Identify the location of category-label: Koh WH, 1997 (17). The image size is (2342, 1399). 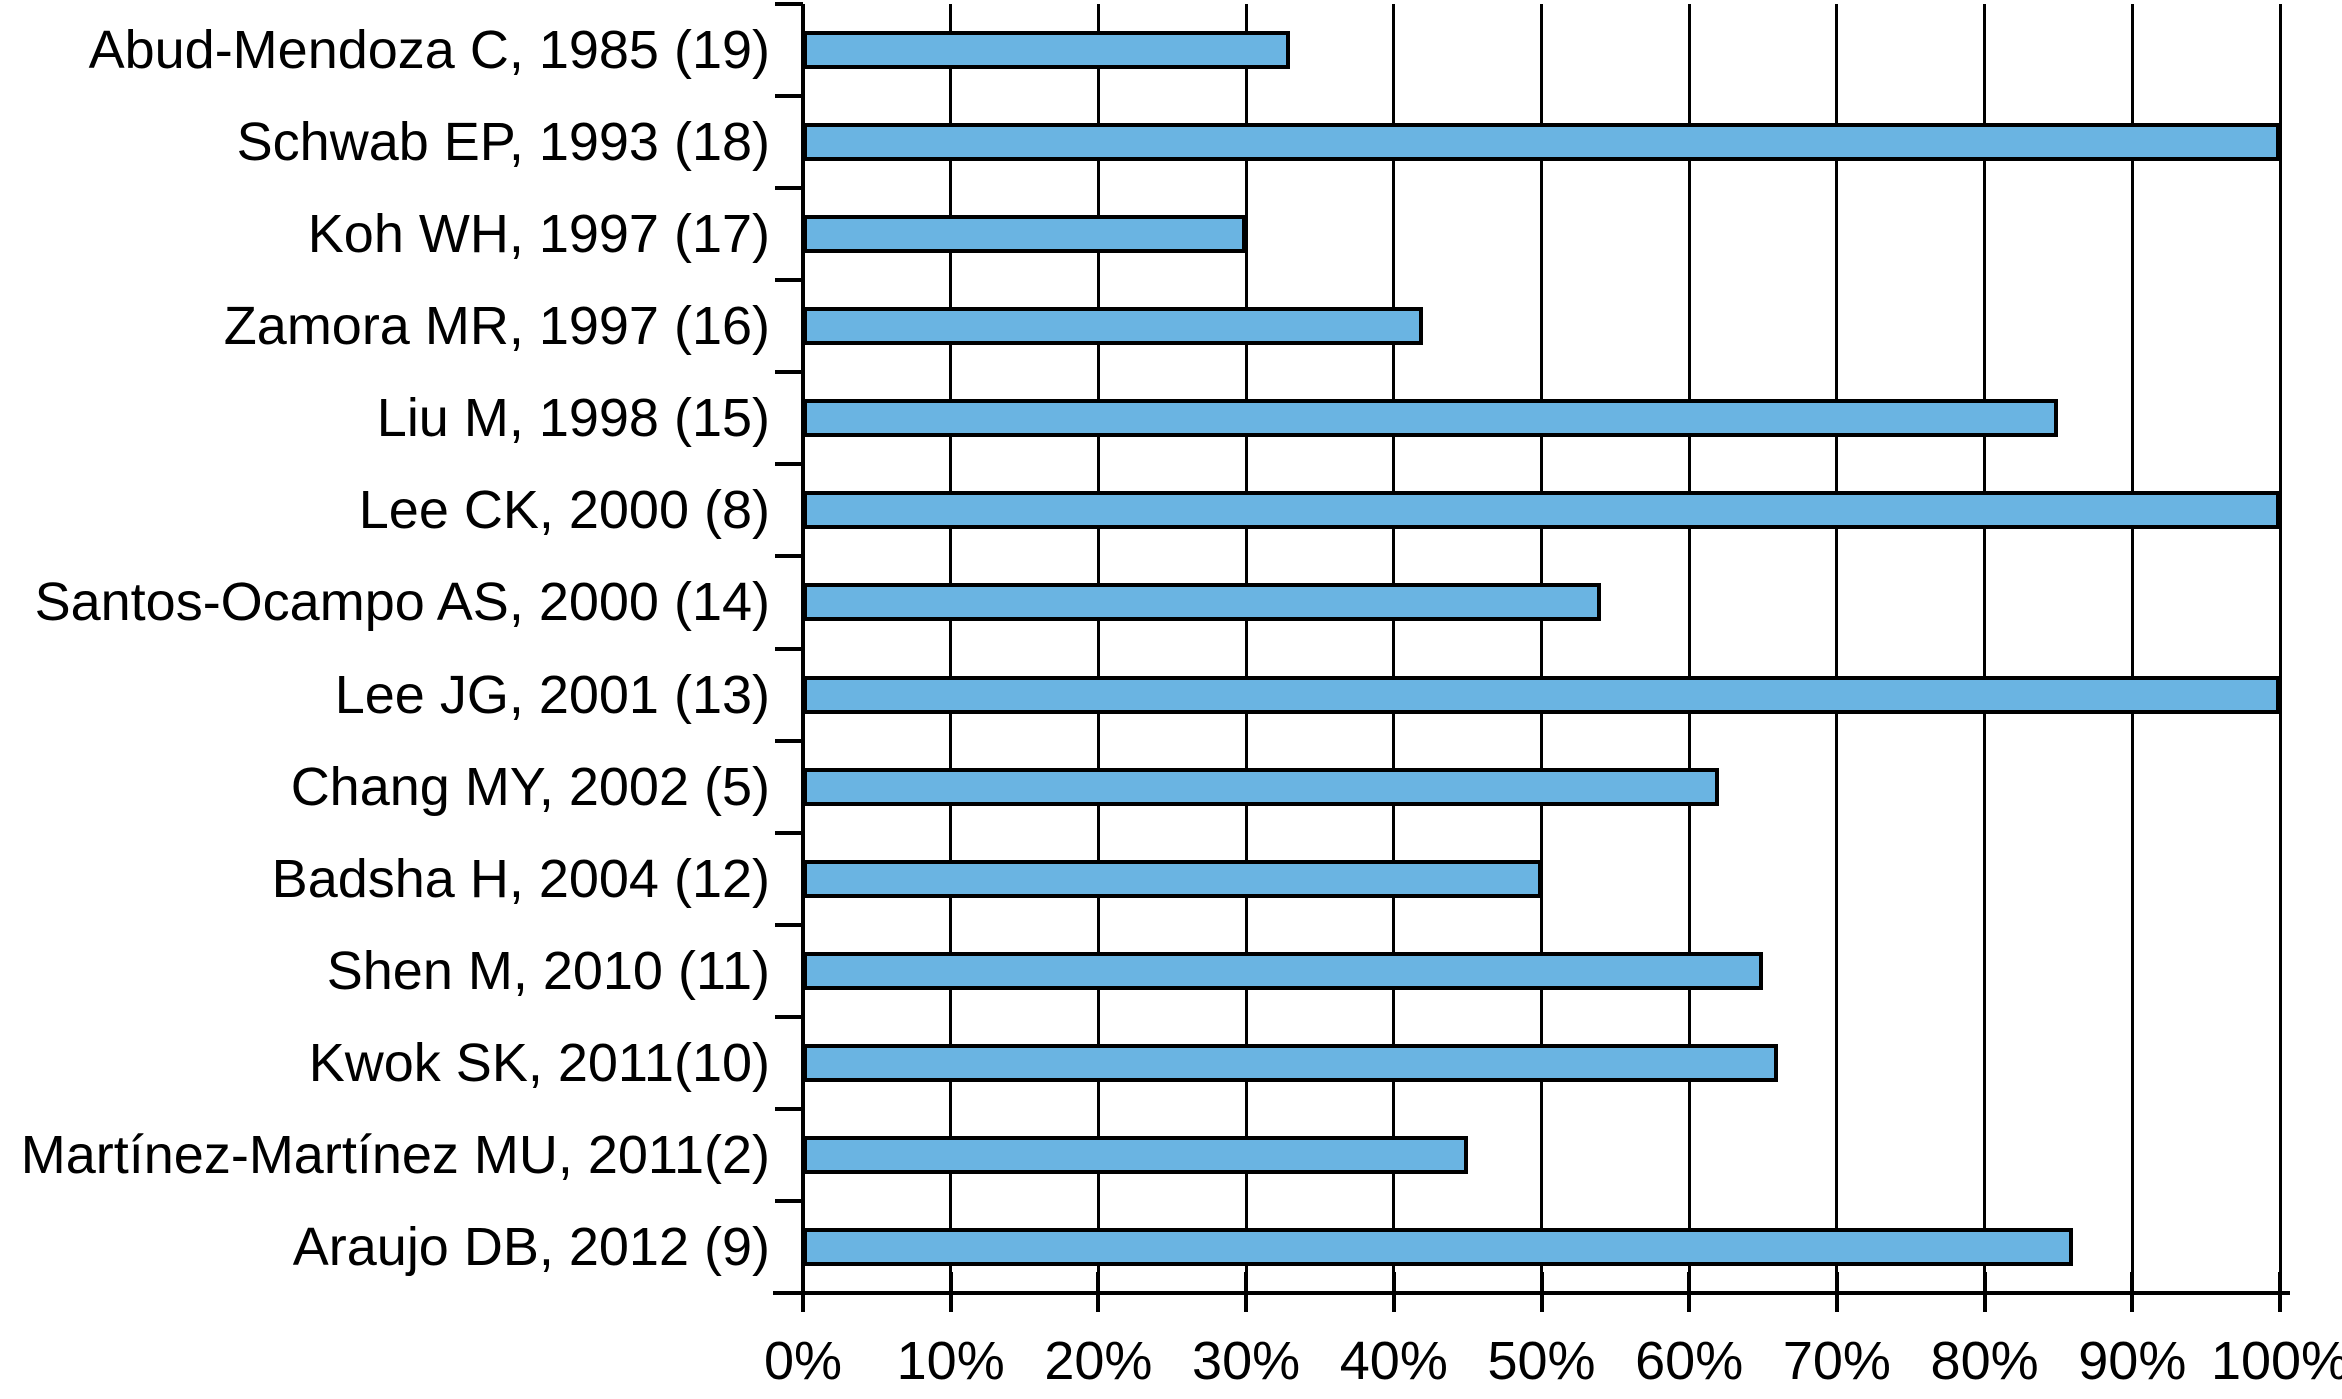
(538, 234).